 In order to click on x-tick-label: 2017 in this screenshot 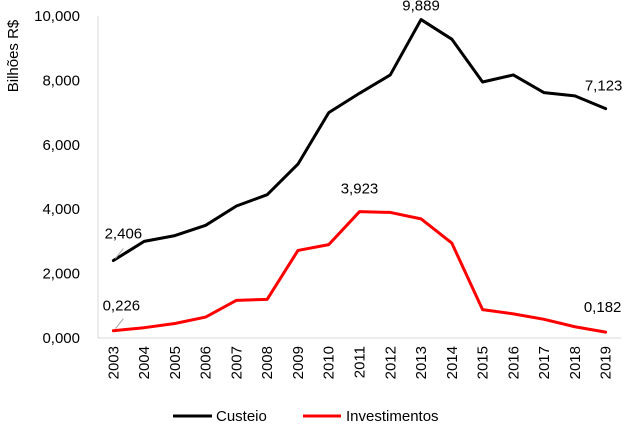, I will do `click(544, 362)`.